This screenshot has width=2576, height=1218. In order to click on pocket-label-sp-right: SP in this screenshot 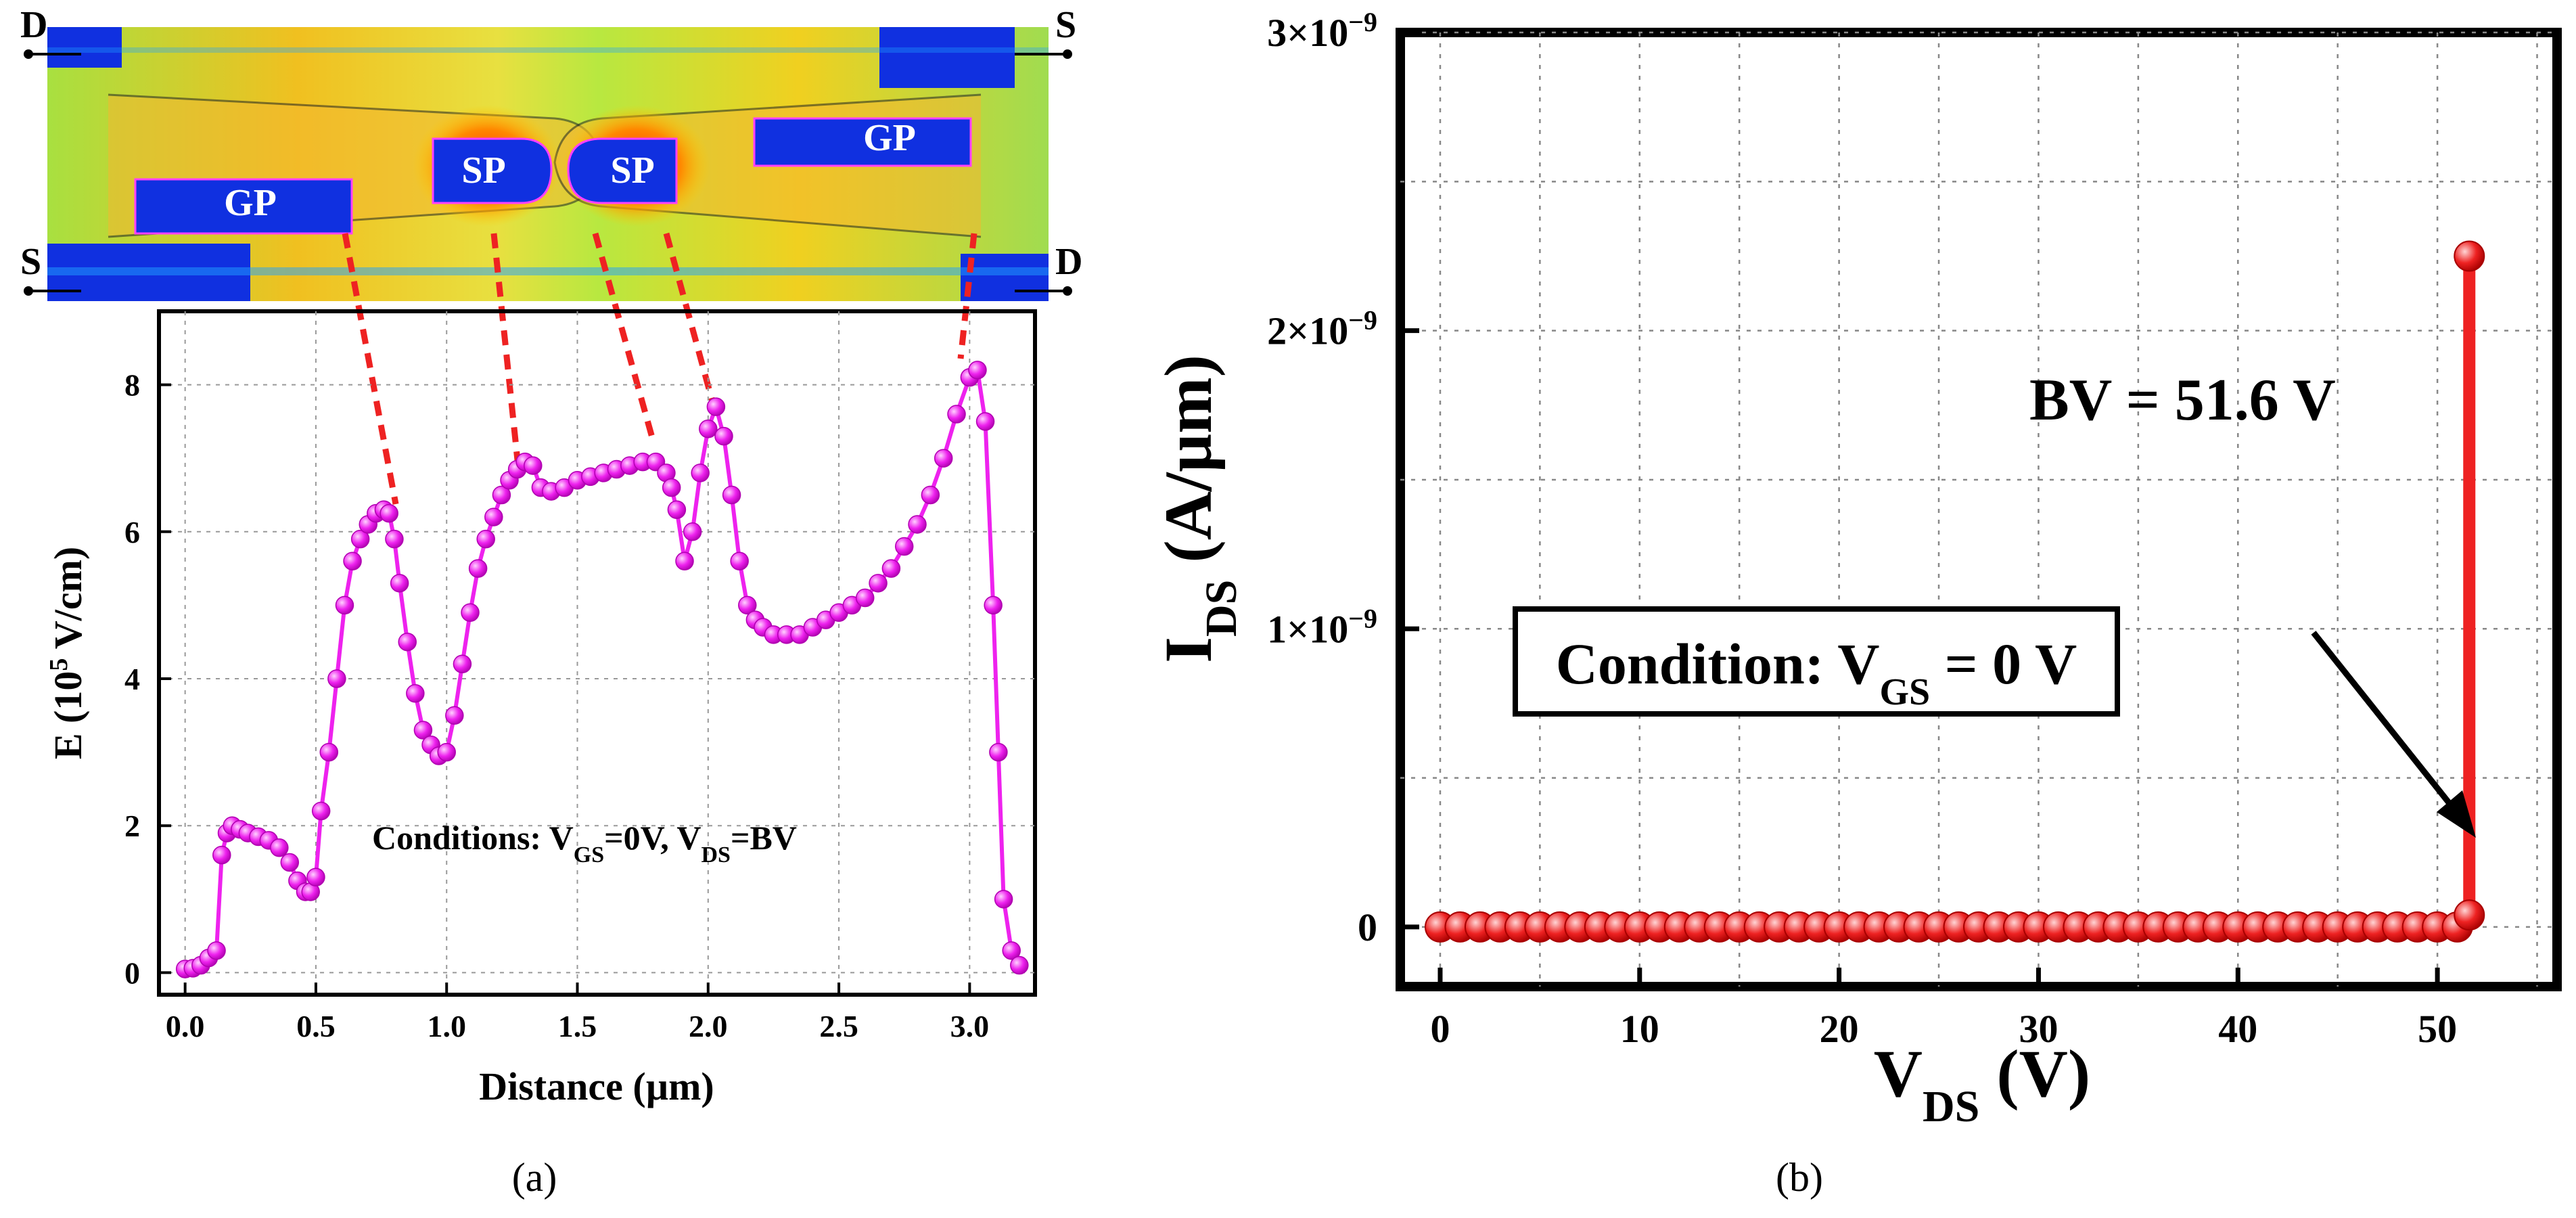, I will do `click(632, 170)`.